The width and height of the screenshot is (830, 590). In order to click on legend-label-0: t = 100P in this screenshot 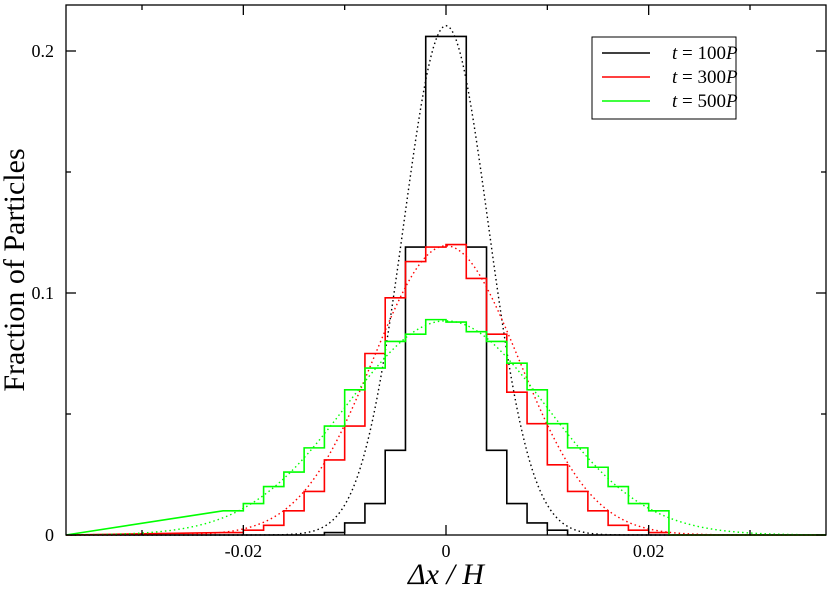, I will do `click(705, 53)`.